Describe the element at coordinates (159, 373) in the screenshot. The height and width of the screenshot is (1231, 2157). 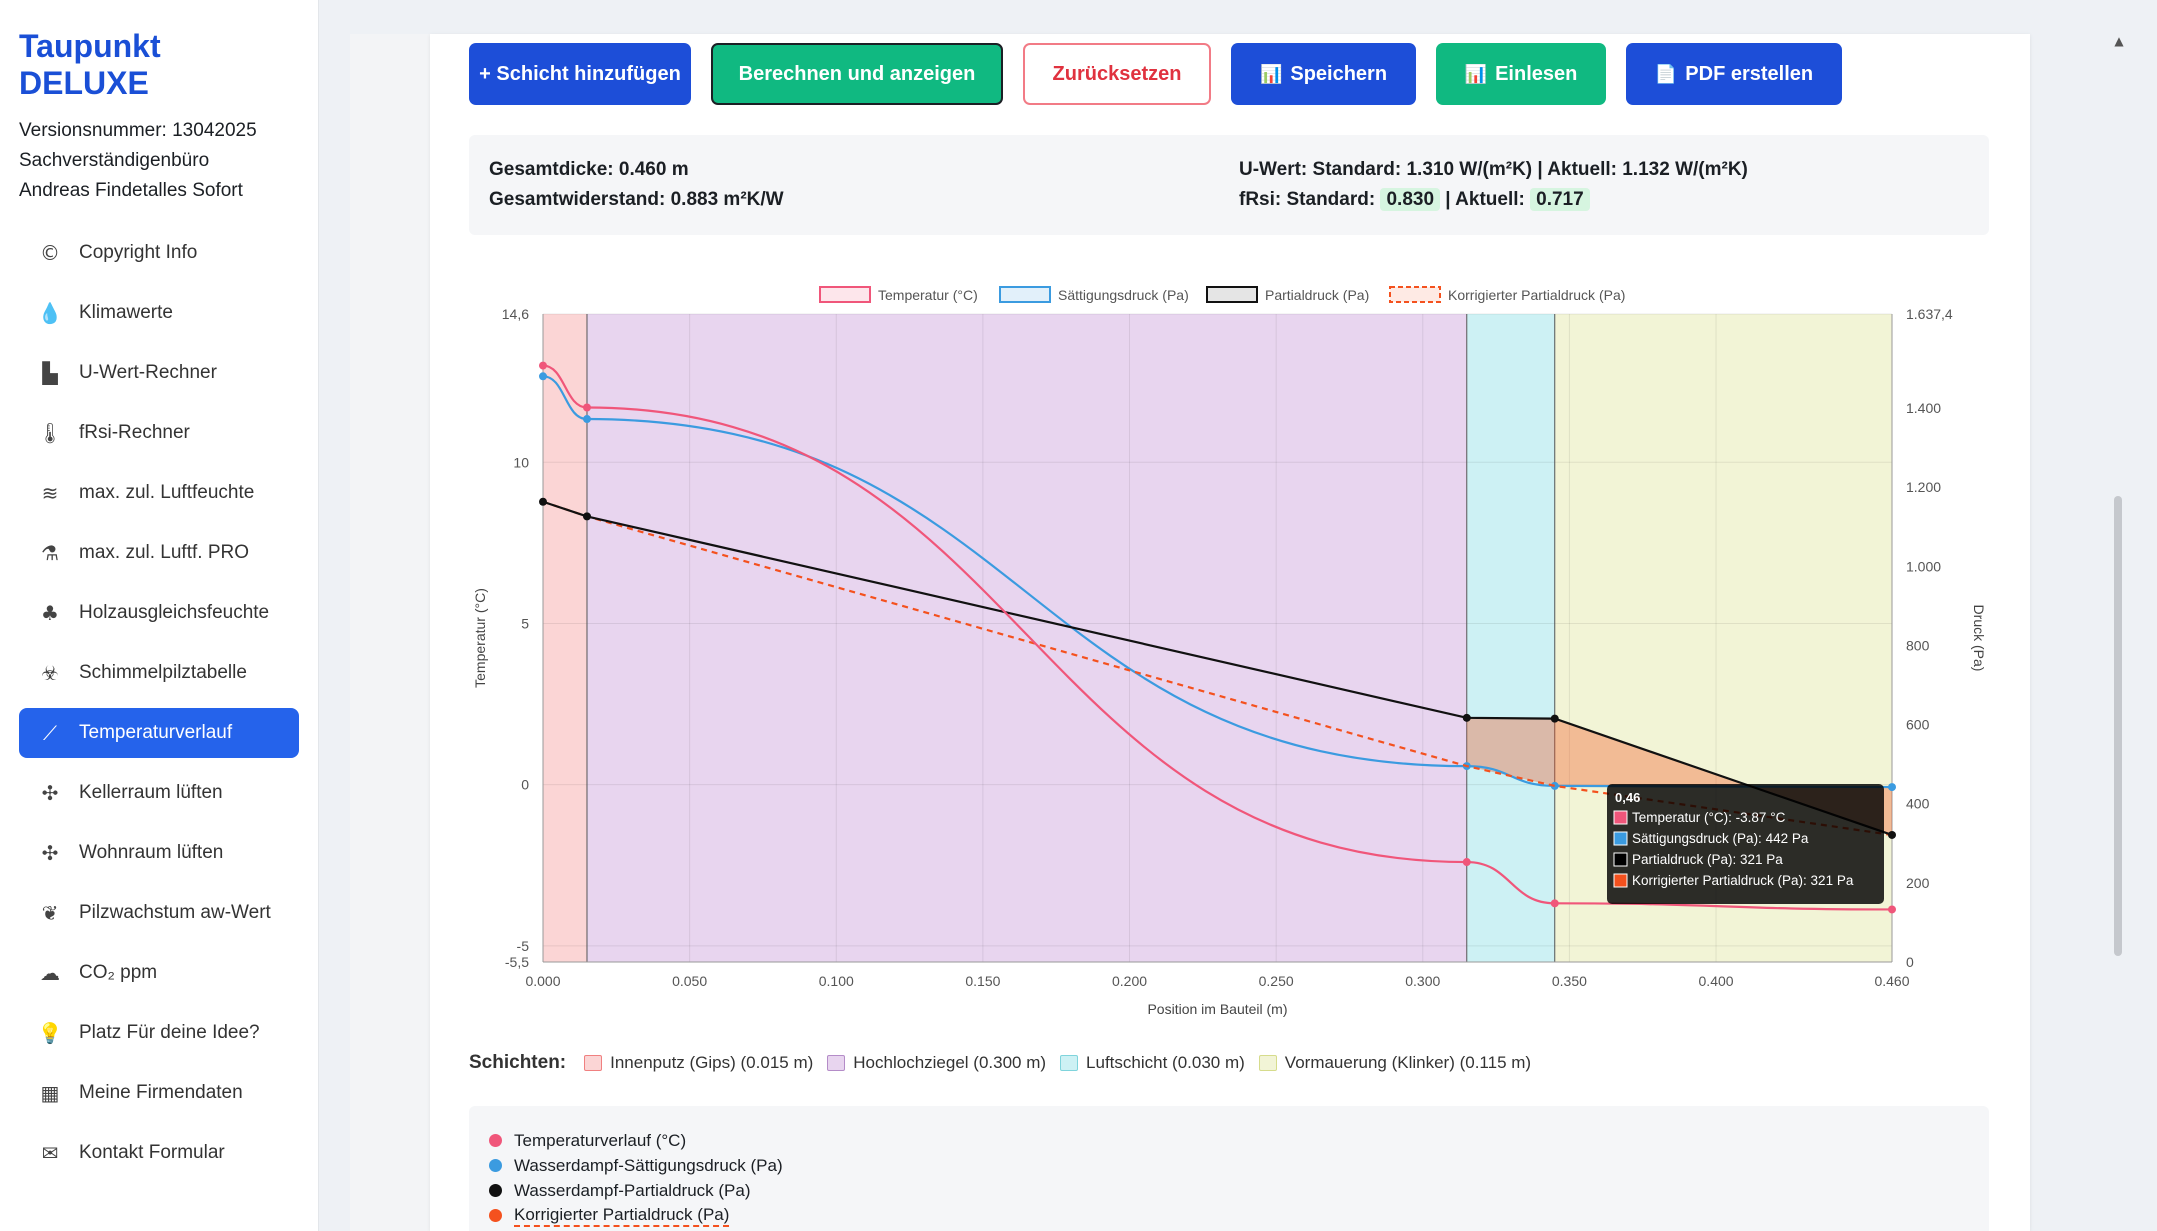
I see `sidebar-item-u-wert-rechner: ▙ U-Wert-Rechner` at that location.